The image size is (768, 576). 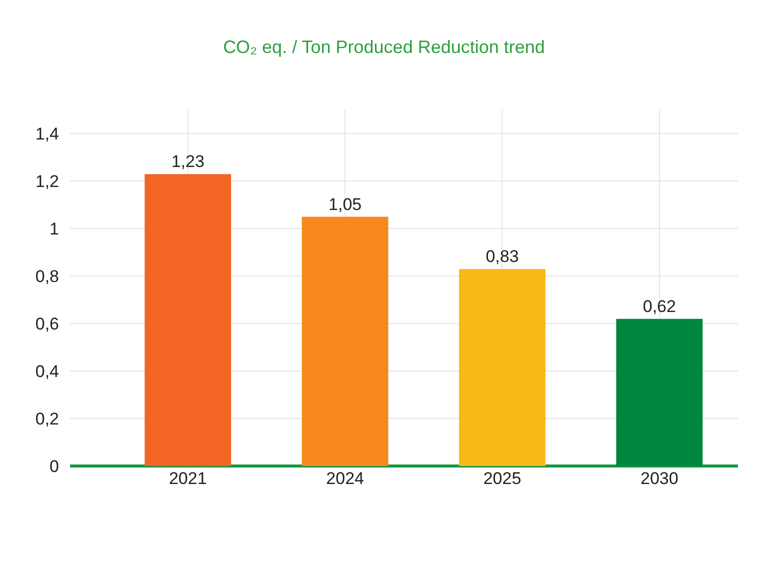 I want to click on y-tick-label: 0, so click(x=54, y=466).